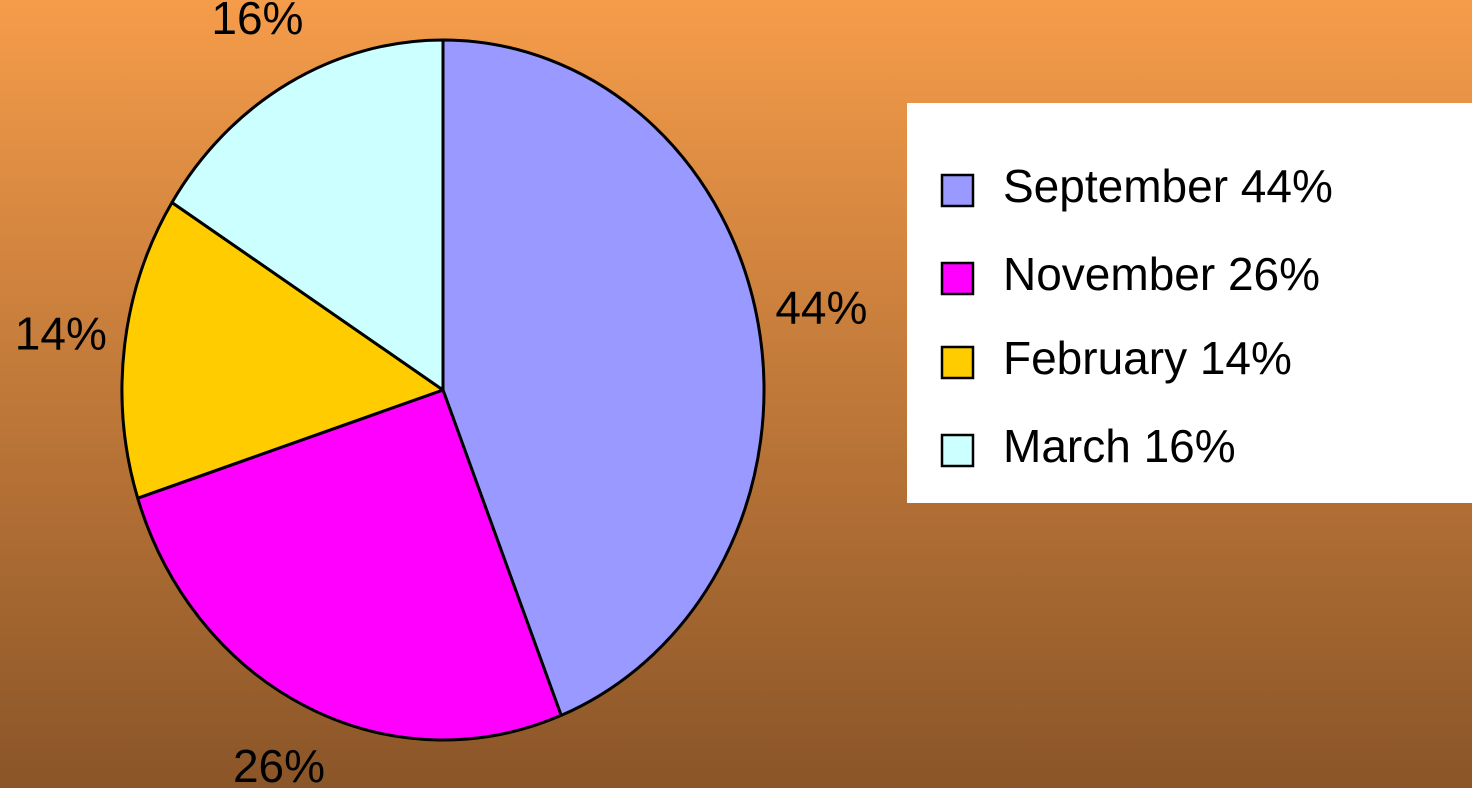 The image size is (1472, 788). What do you see at coordinates (257, 22) in the screenshot?
I see `data-label: 16%` at bounding box center [257, 22].